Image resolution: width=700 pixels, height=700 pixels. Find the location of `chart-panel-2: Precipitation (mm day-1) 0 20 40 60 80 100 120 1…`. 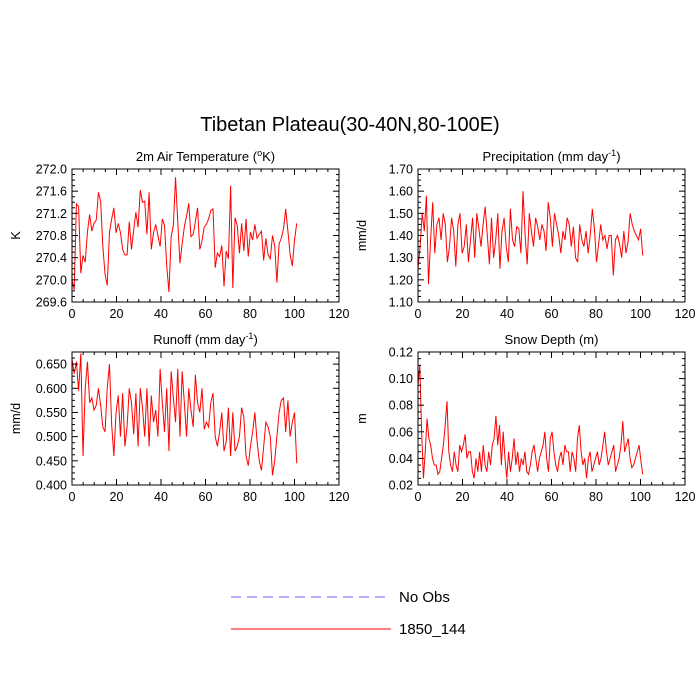

chart-panel-2: Precipitation (mm day-1) 0 20 40 60 80 100 120 1… is located at coordinates (525, 234).